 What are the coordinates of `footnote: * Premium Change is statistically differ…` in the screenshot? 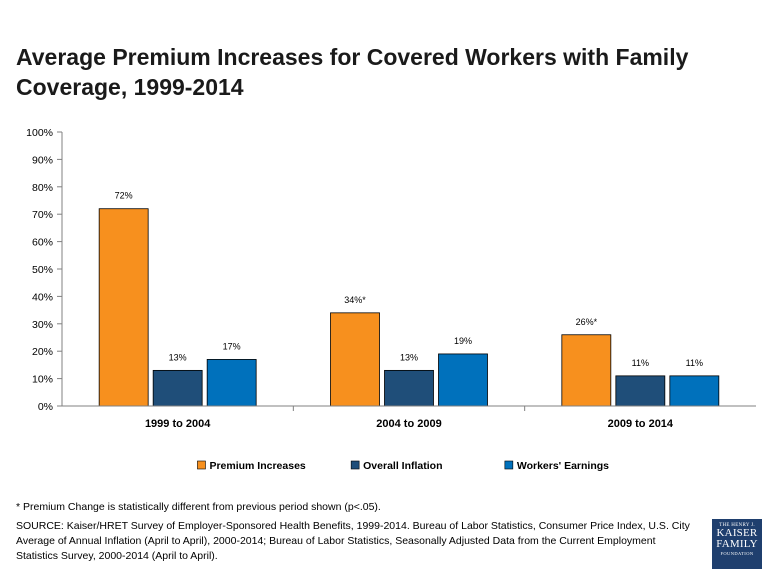 It's located at (198, 507).